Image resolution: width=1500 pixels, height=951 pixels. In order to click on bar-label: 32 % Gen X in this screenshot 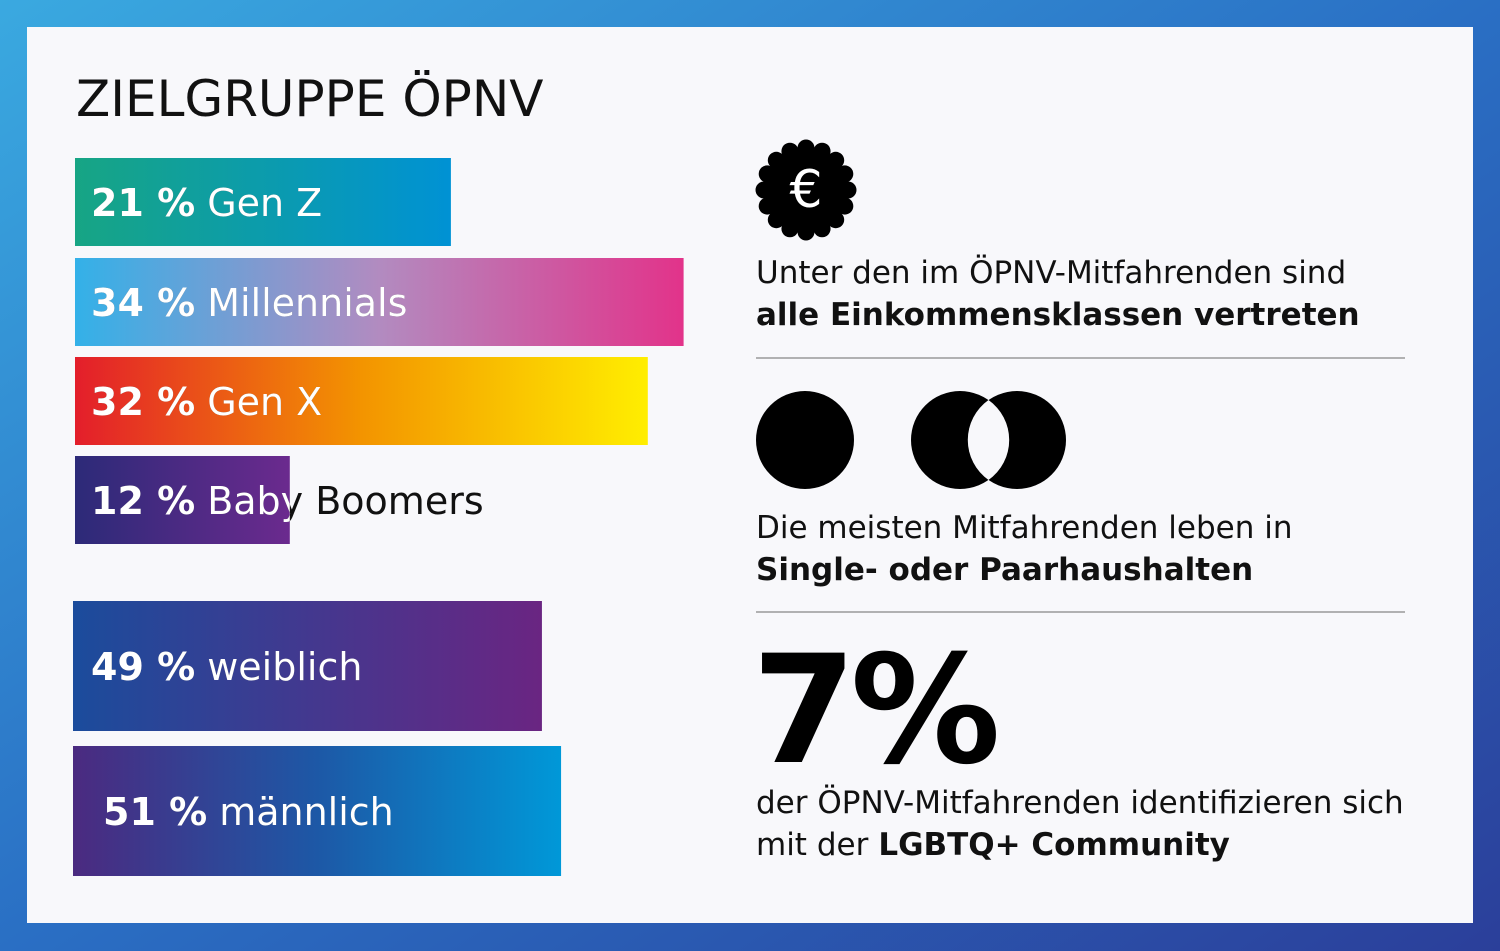, I will do `click(206, 402)`.